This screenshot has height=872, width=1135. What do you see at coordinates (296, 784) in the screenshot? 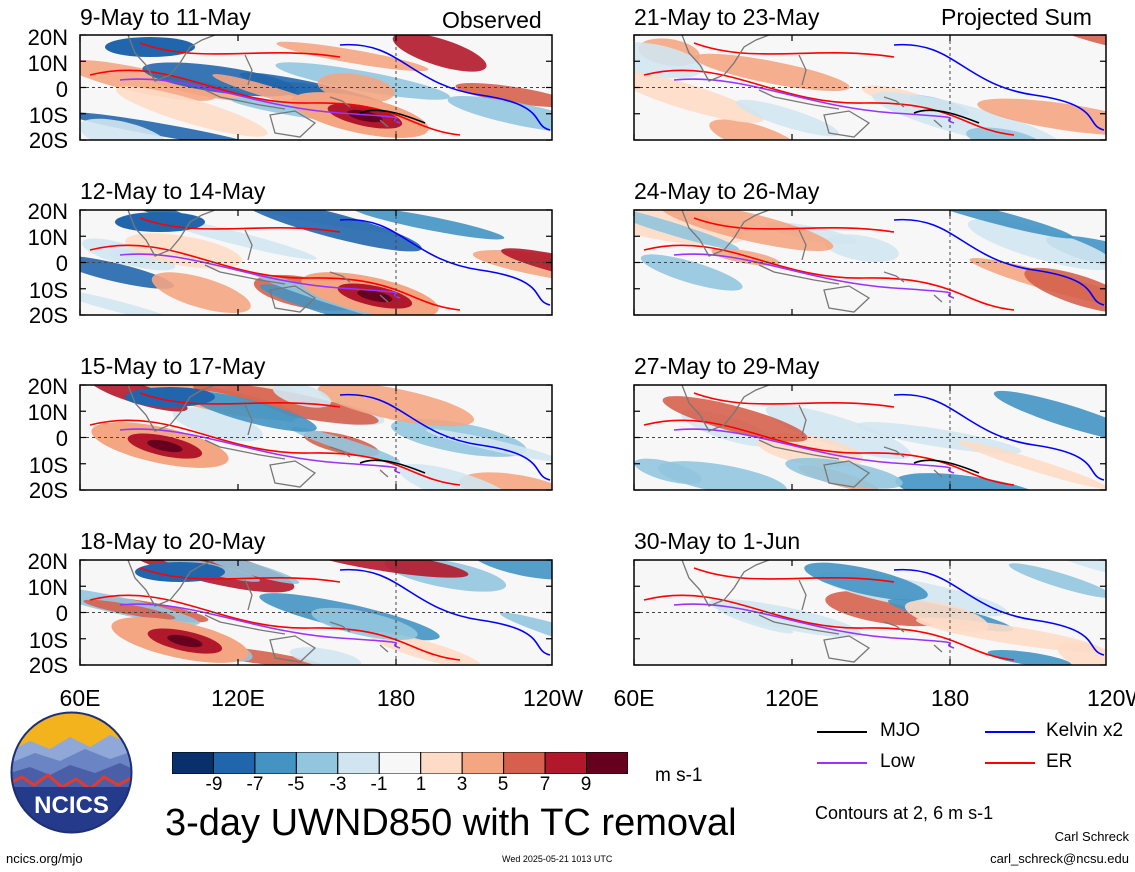
I see `colorbar-tick-label: -5` at bounding box center [296, 784].